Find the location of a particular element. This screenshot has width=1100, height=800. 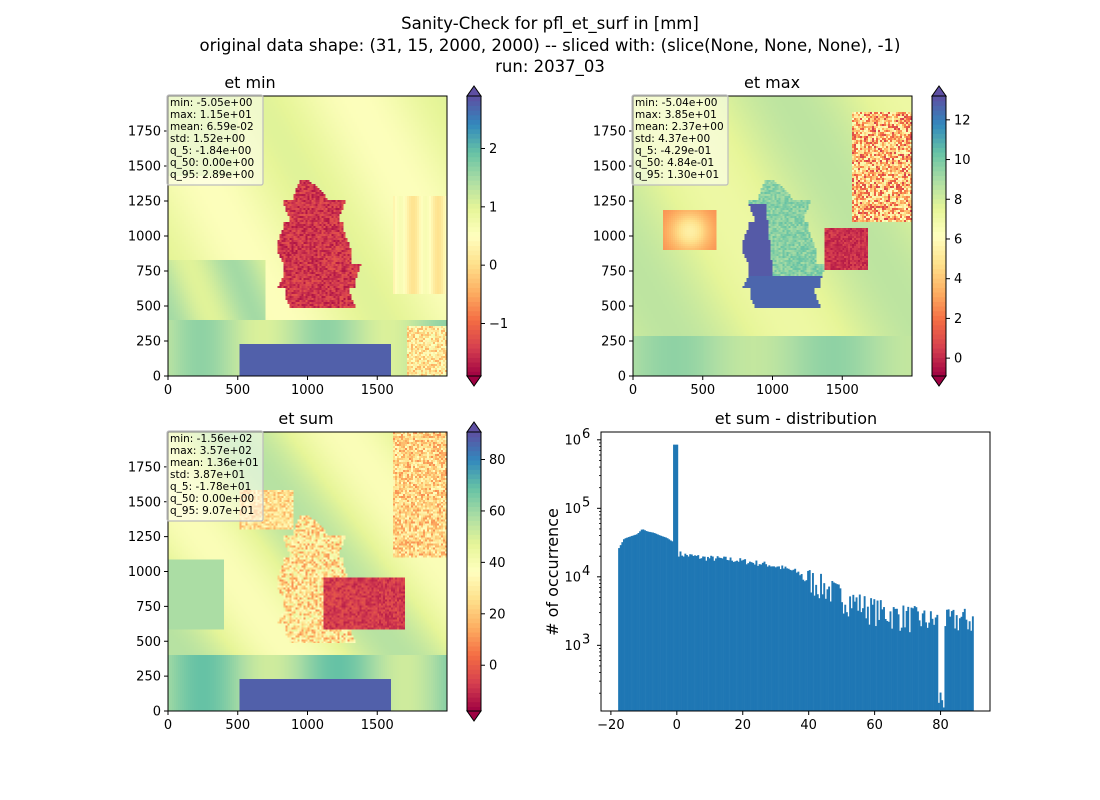

y-tick-label: 1000 is located at coordinates (609, 237).